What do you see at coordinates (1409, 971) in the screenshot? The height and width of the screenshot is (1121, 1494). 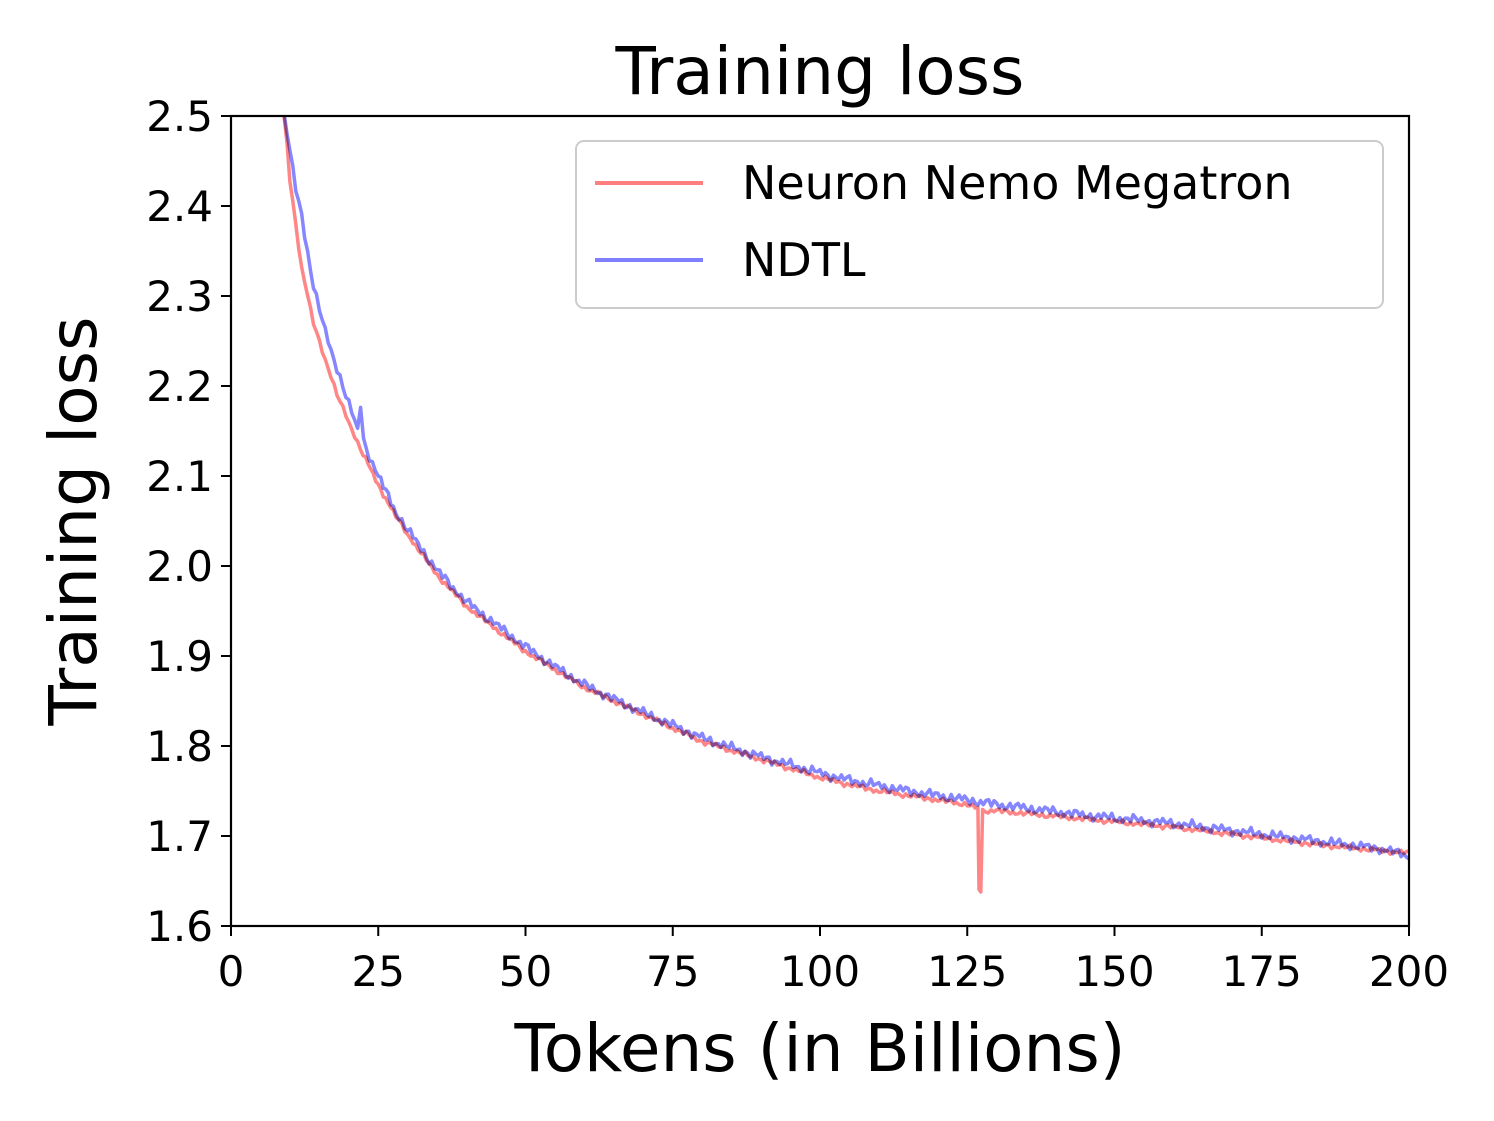 I see `x-tick-label: 200` at bounding box center [1409, 971].